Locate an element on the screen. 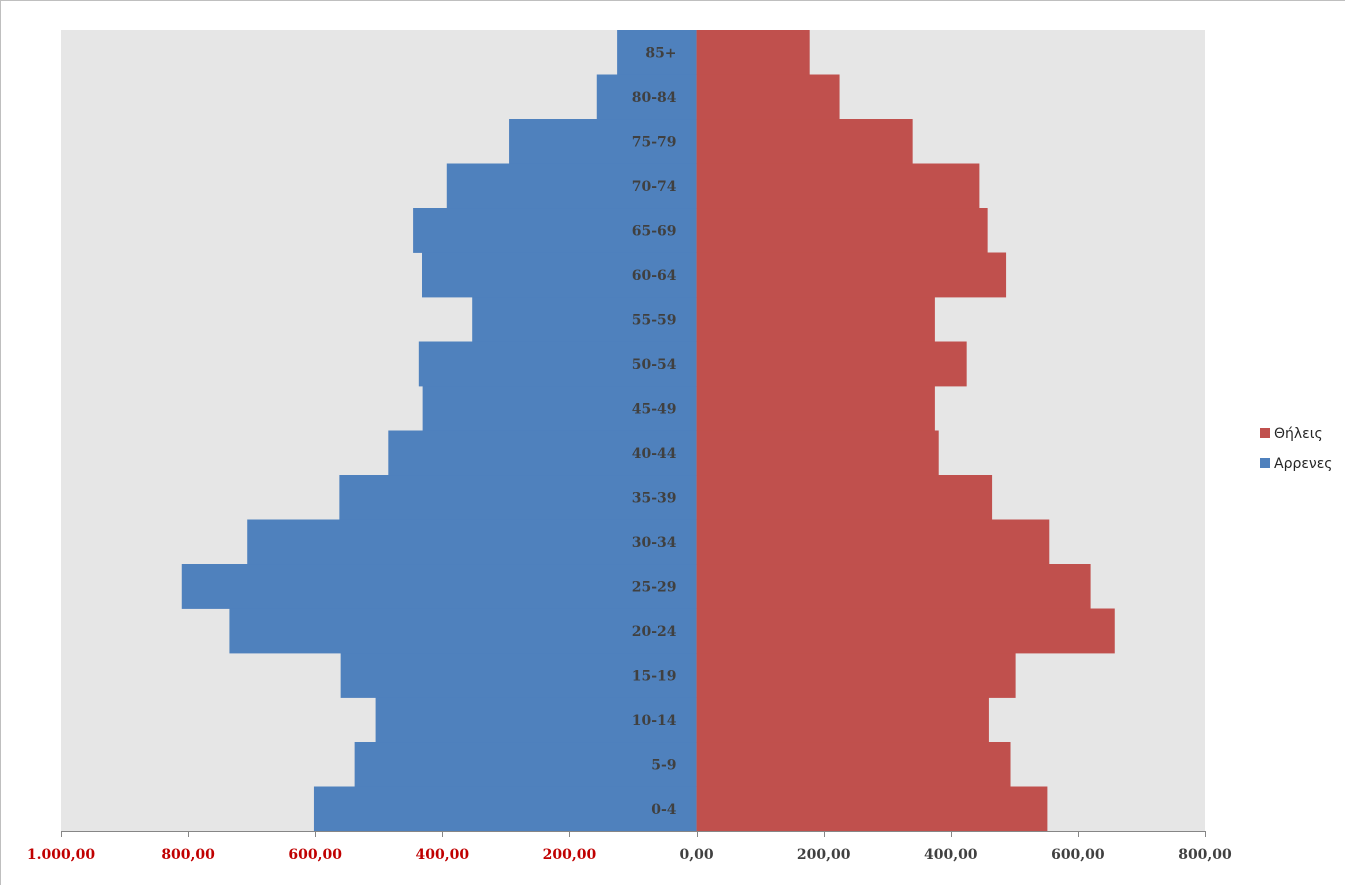 The width and height of the screenshot is (1346, 886). category-label: 55-59 is located at coordinates (654, 320).